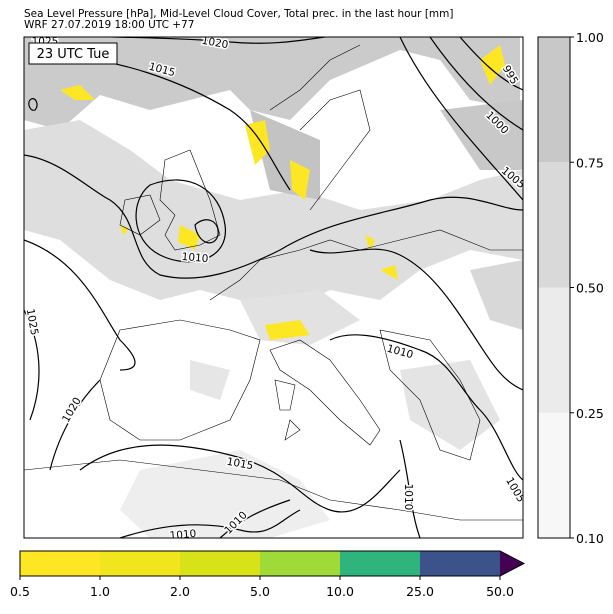 The width and height of the screenshot is (613, 614). What do you see at coordinates (340, 591) in the screenshot?
I see `colorbar-tick-label: 10.0` at bounding box center [340, 591].